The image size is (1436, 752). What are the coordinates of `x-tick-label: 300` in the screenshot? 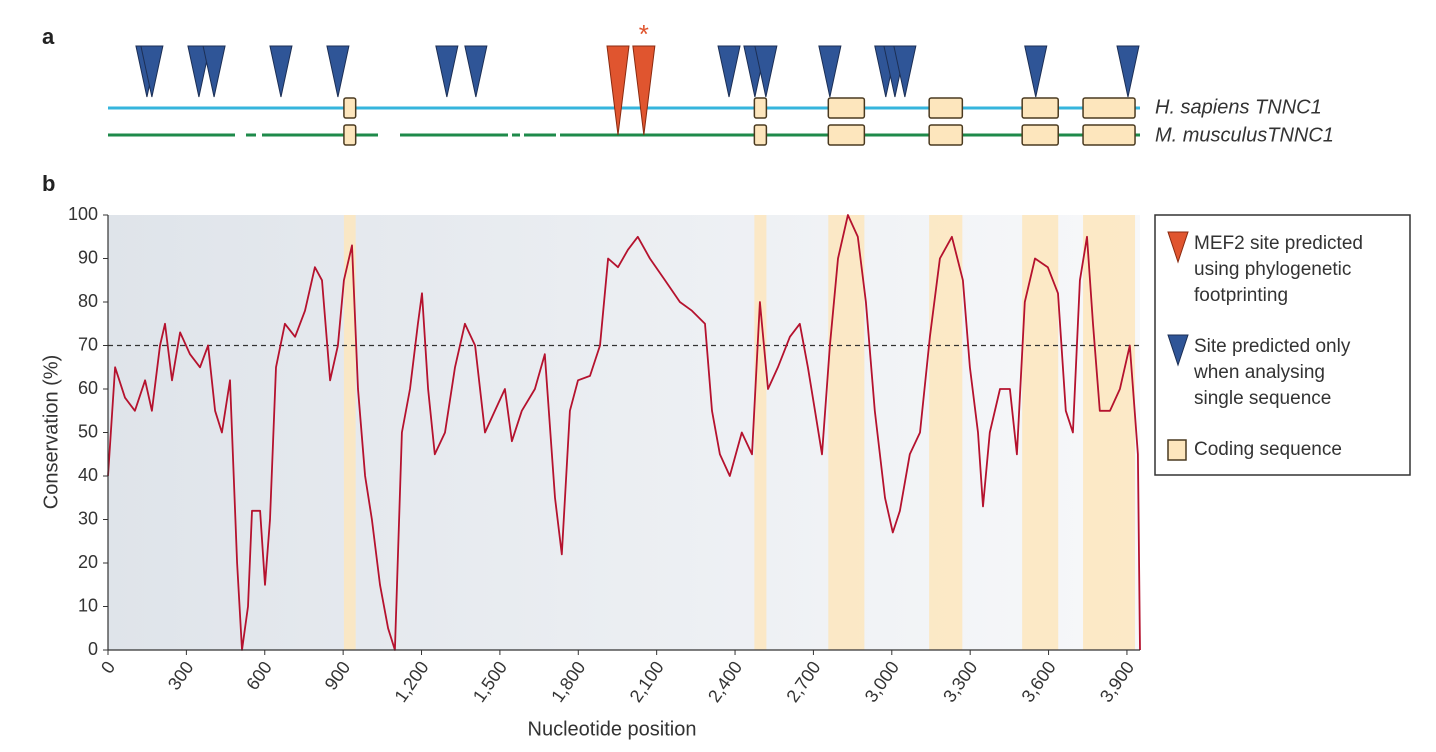 It's located at (181, 676).